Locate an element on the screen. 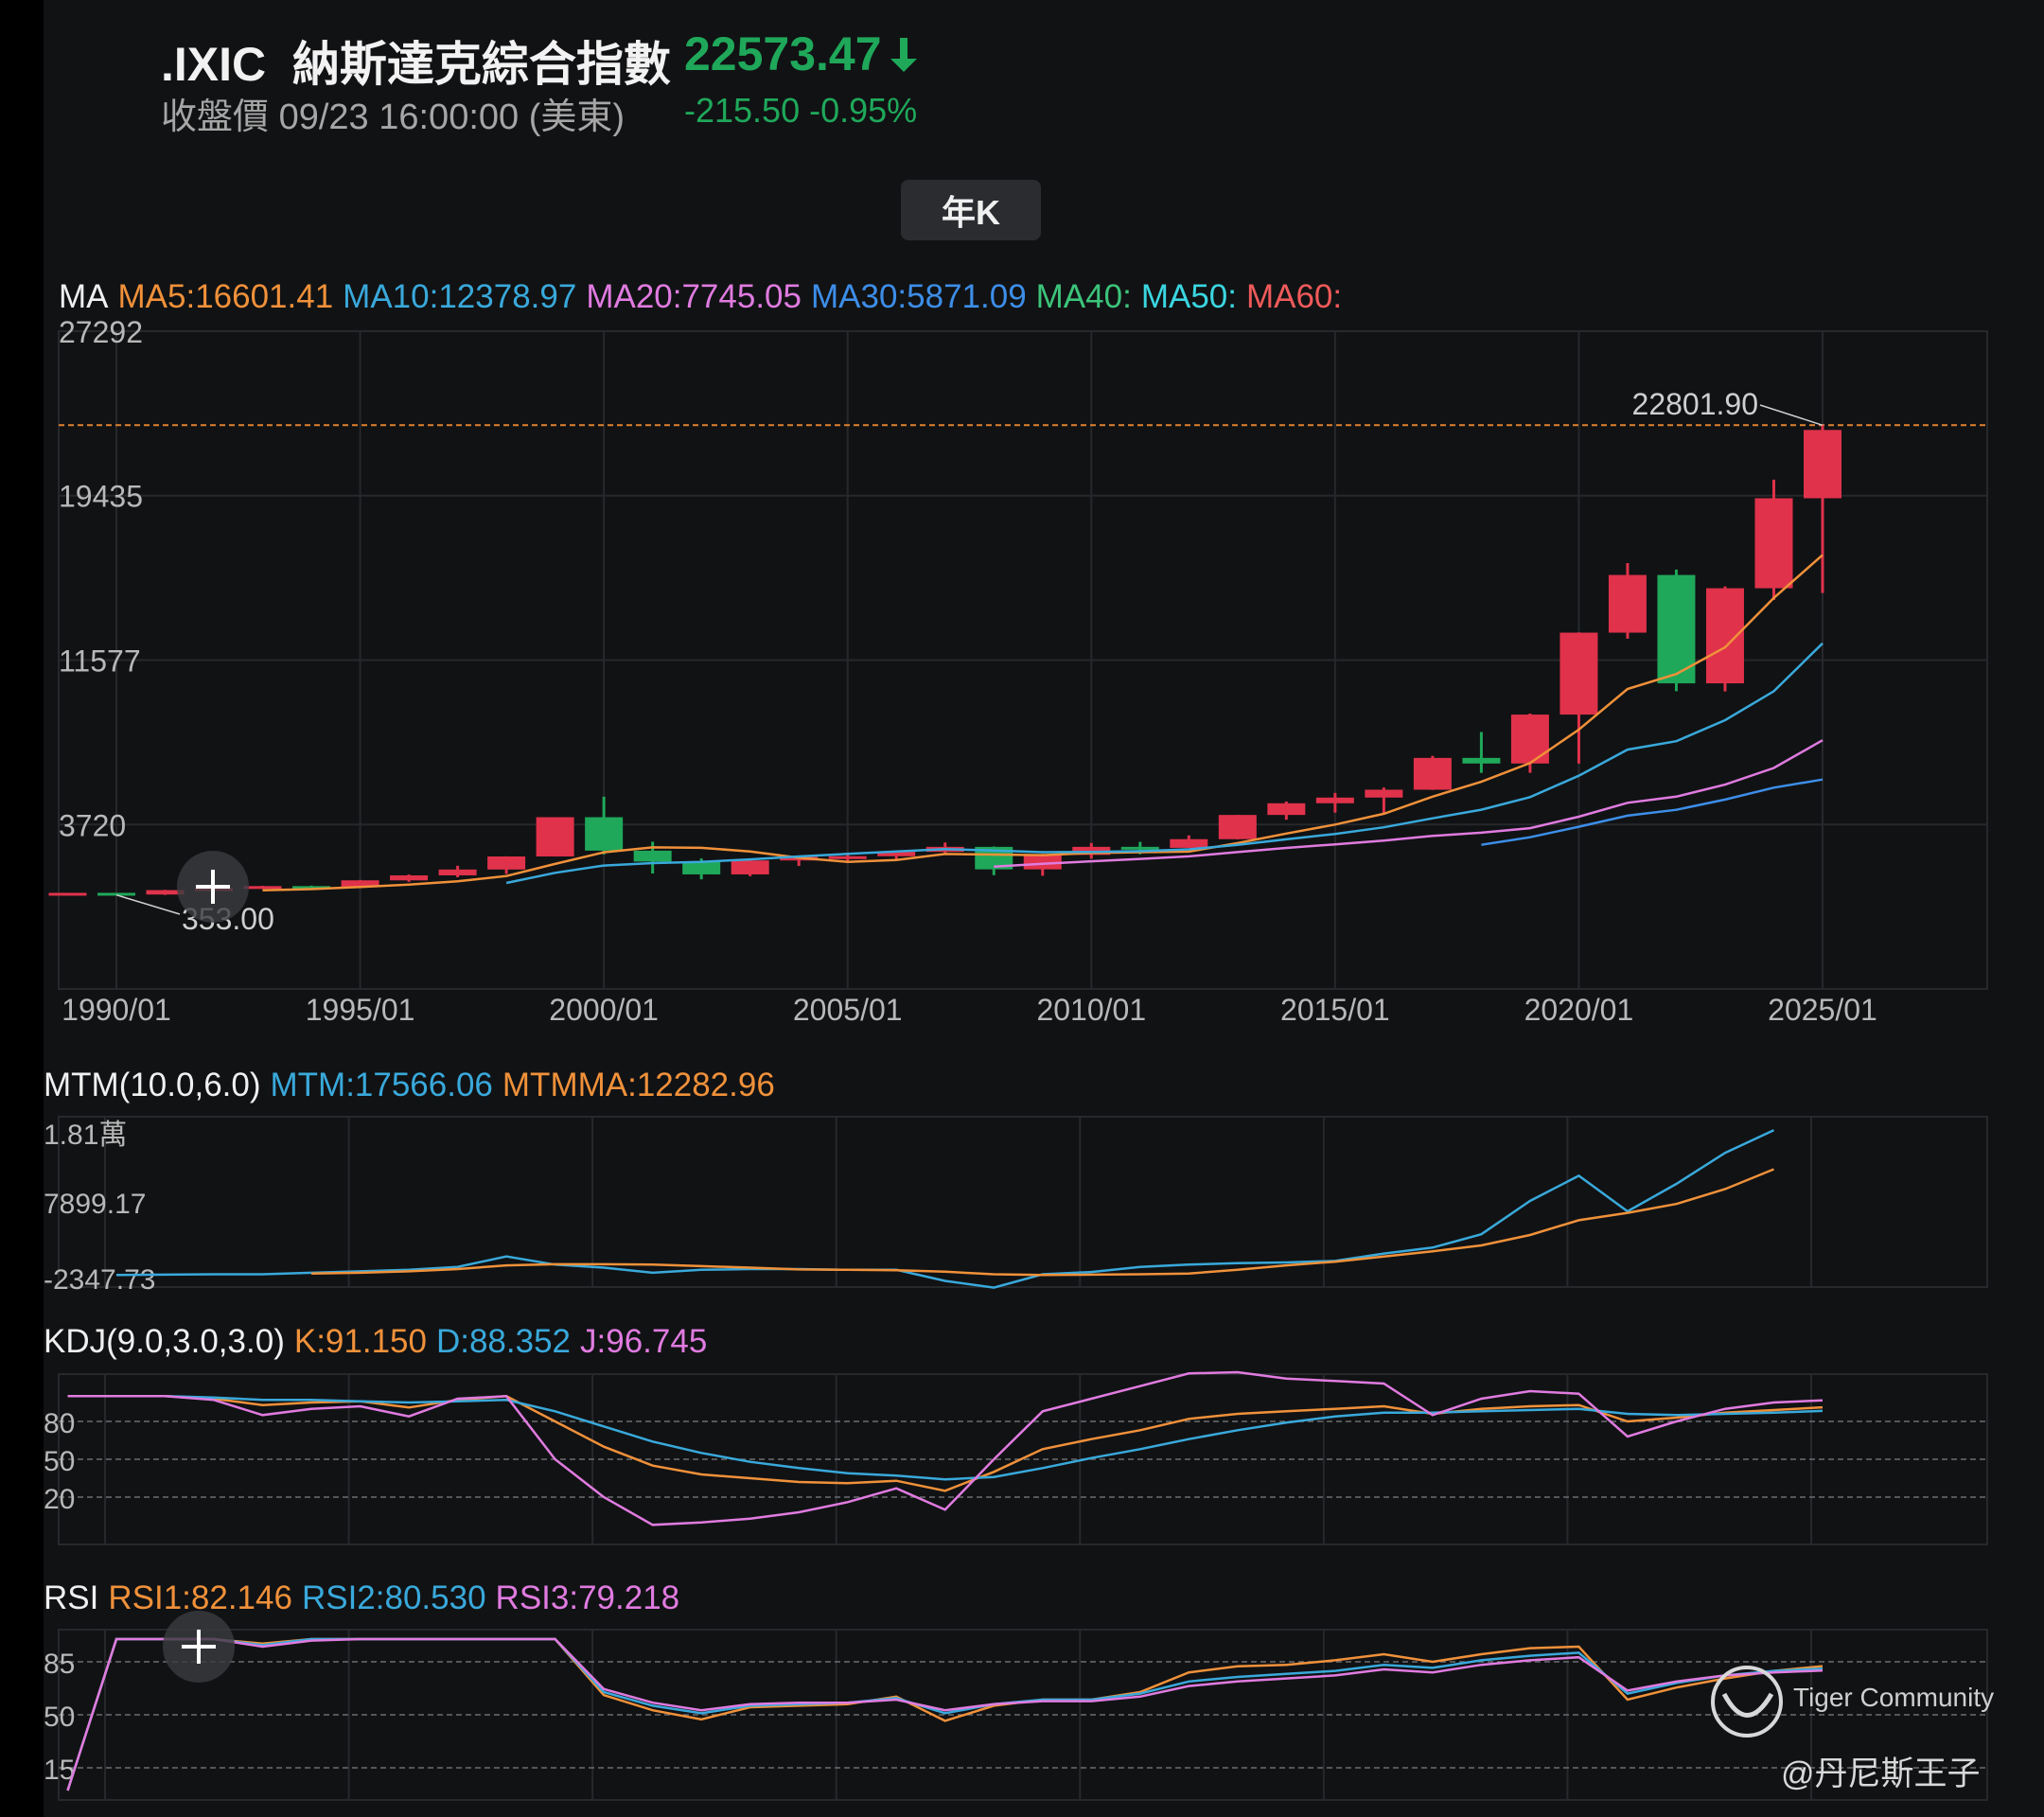  indicator-y-tick-label: 20 is located at coordinates (59, 1499).